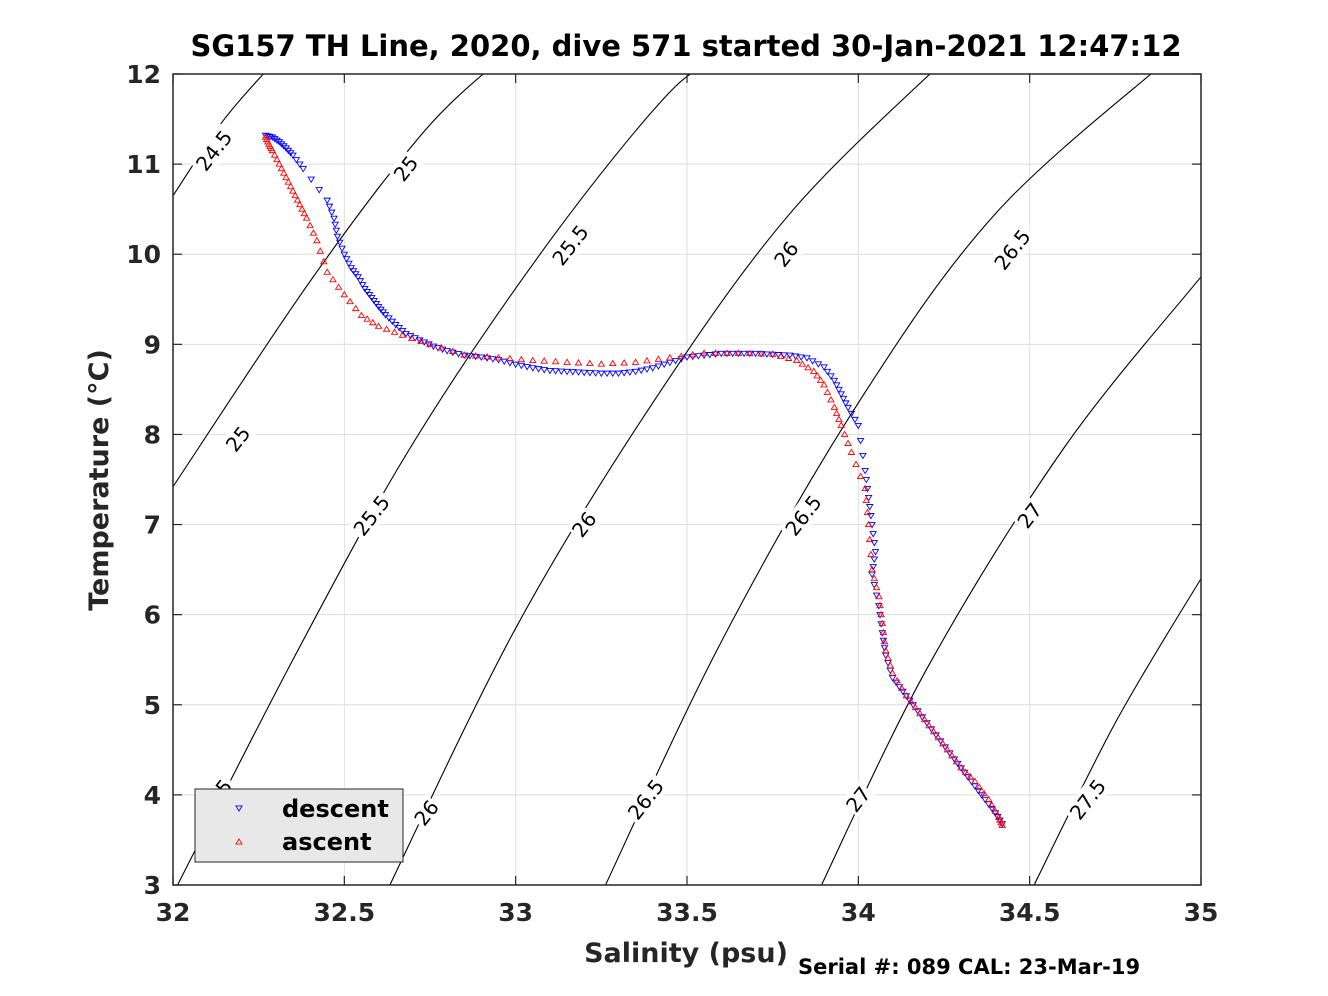  Describe the element at coordinates (239, 825) in the screenshot. I see `legend-markers` at that location.